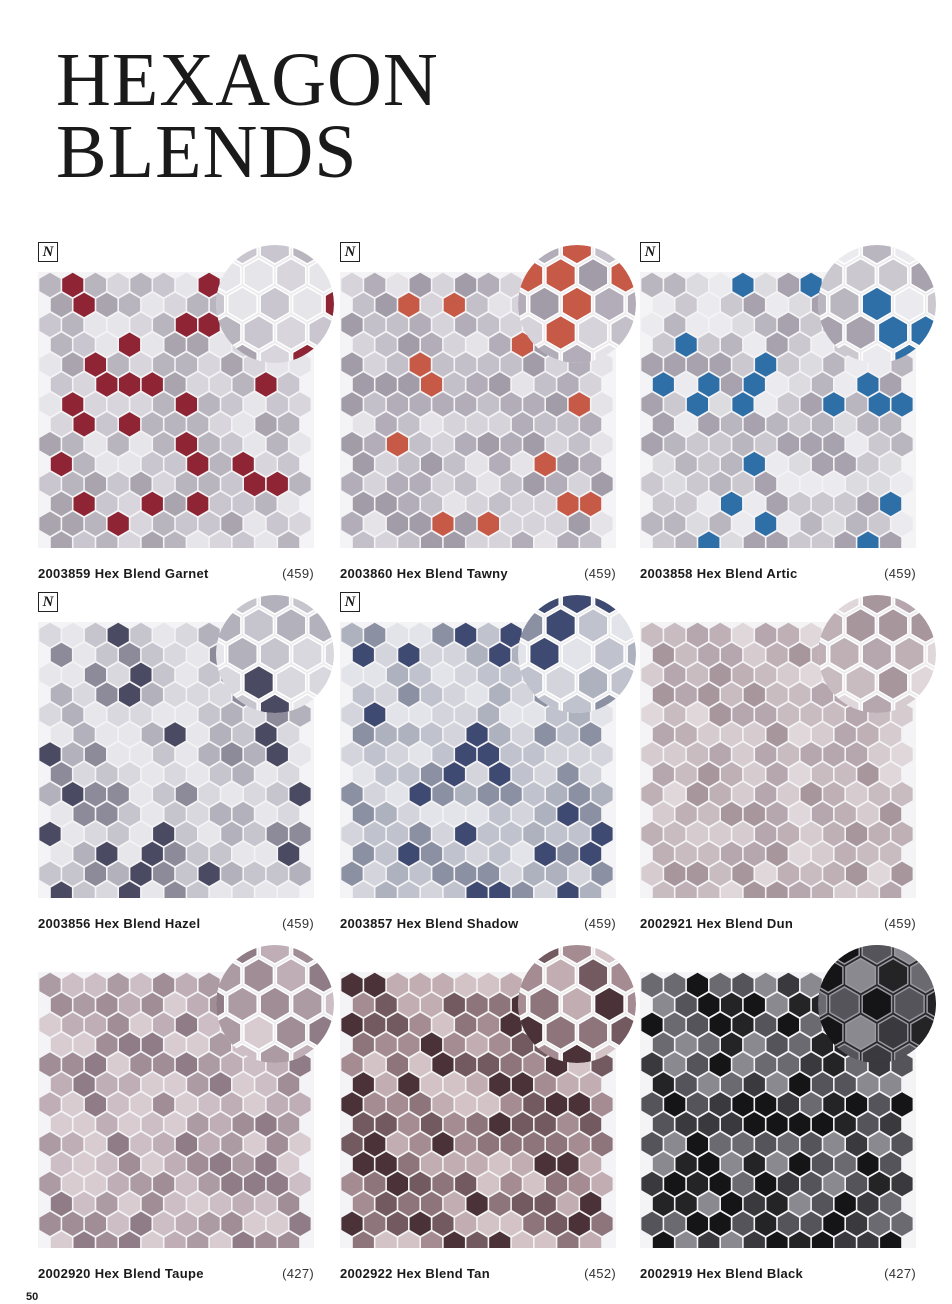  What do you see at coordinates (600, 923) in the screenshot?
I see `product-price-code: (459)` at bounding box center [600, 923].